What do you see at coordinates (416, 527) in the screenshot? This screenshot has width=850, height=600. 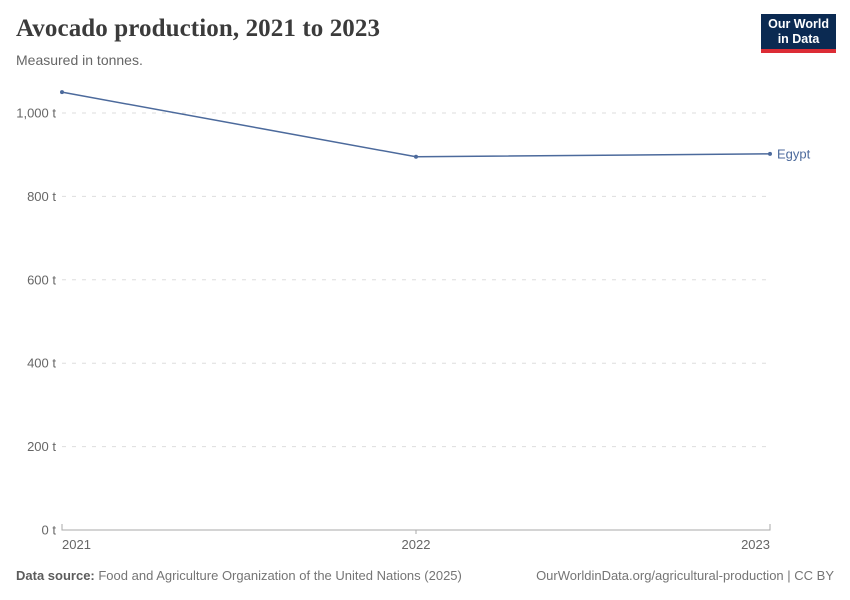 I see `x-axis-line` at bounding box center [416, 527].